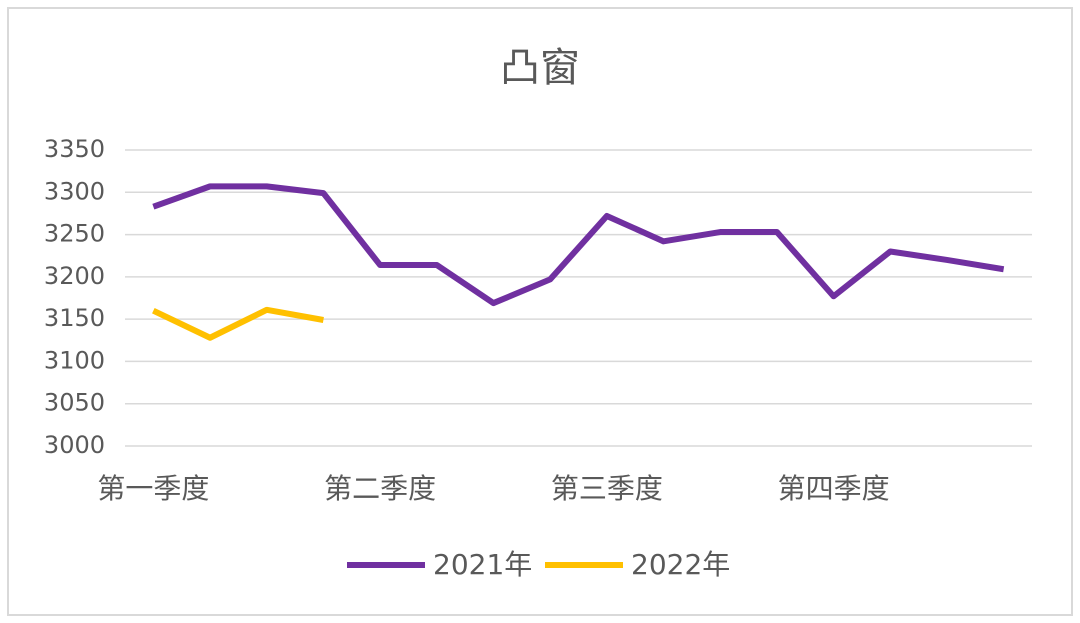  Describe the element at coordinates (74, 276) in the screenshot. I see `y-tick-label: 3200` at that location.